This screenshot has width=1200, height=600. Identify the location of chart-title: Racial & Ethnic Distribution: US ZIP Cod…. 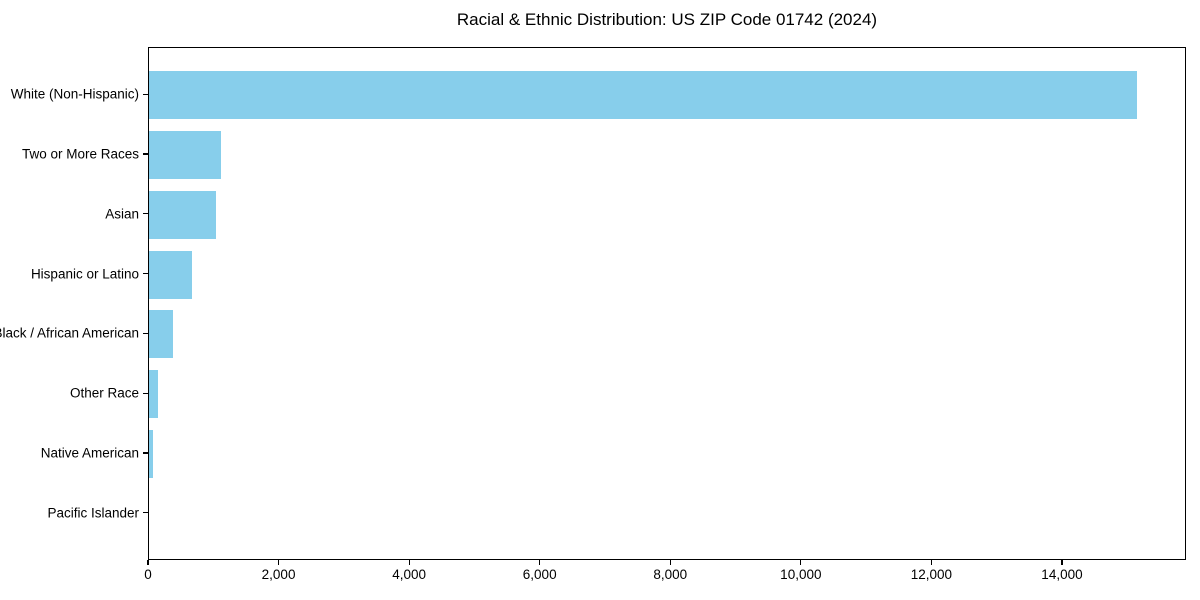
(667, 19).